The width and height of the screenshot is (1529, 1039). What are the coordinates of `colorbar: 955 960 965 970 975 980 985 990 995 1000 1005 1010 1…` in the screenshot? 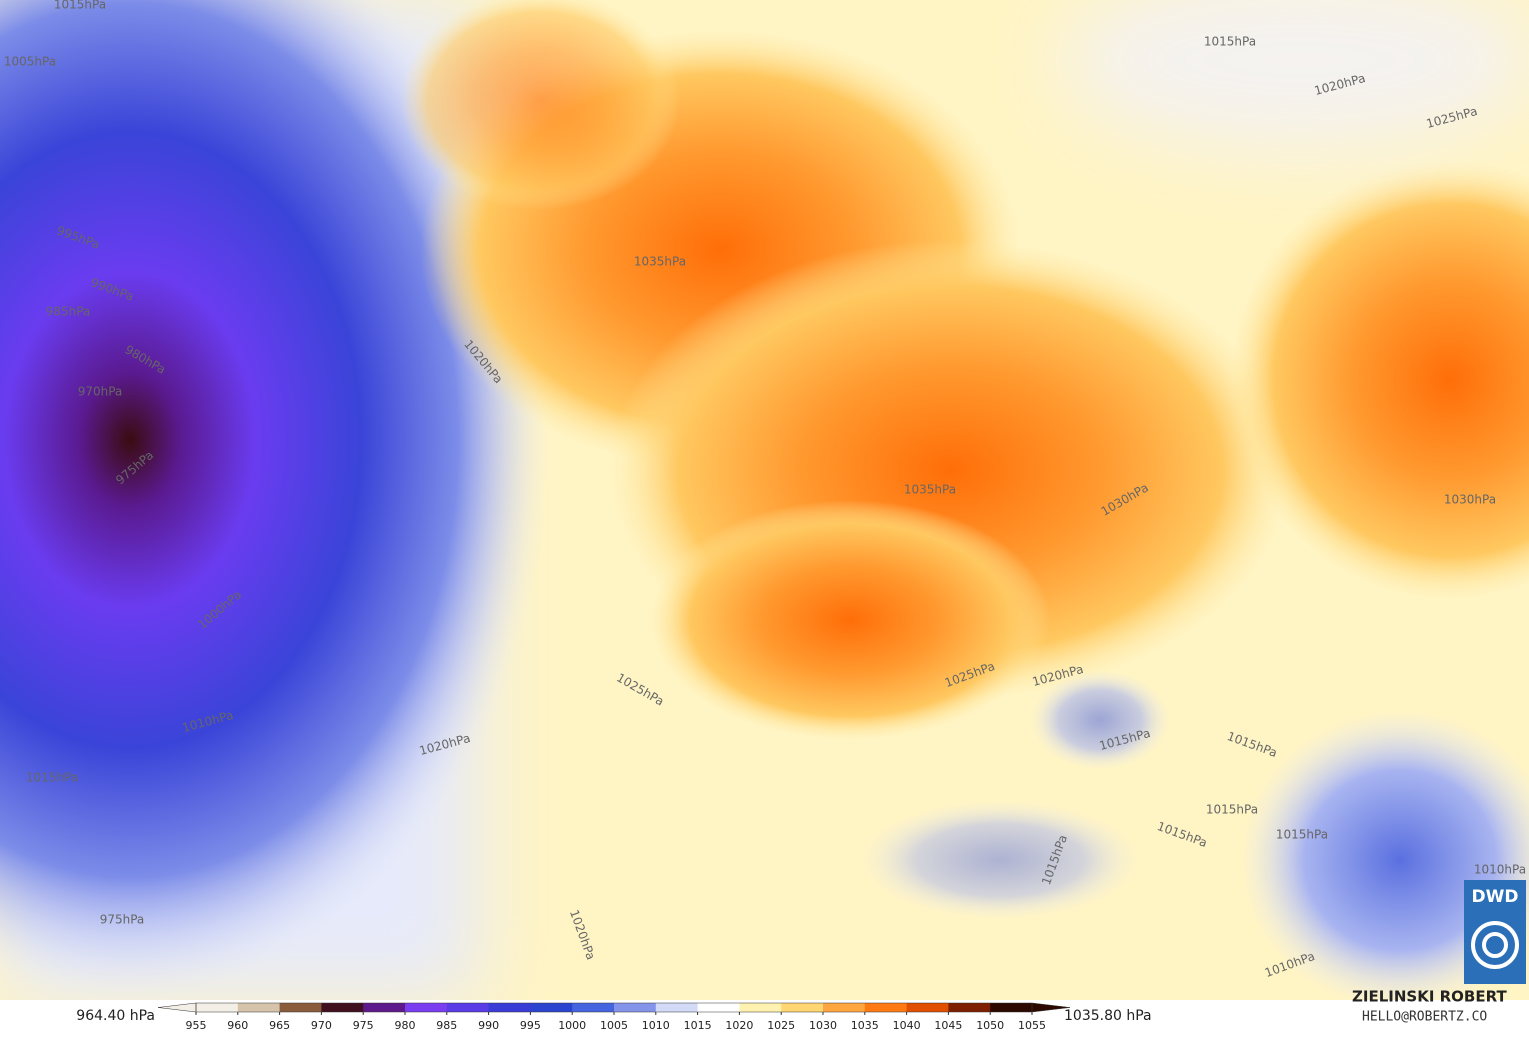 It's located at (614, 1017).